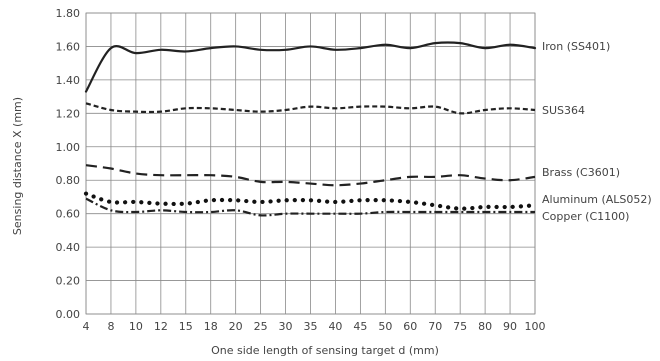  What do you see at coordinates (563, 110) in the screenshot?
I see `series-label-1: SUS364` at bounding box center [563, 110].